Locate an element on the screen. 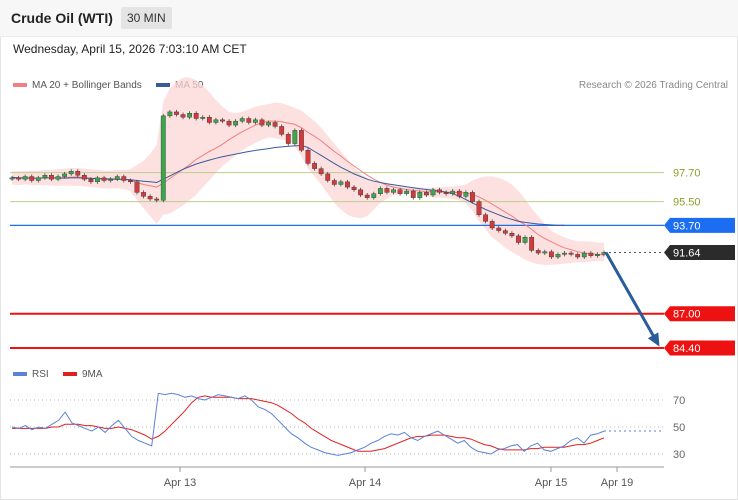 This screenshot has height=500, width=738. copyright: Research © 2026 Trading Central is located at coordinates (653, 85).